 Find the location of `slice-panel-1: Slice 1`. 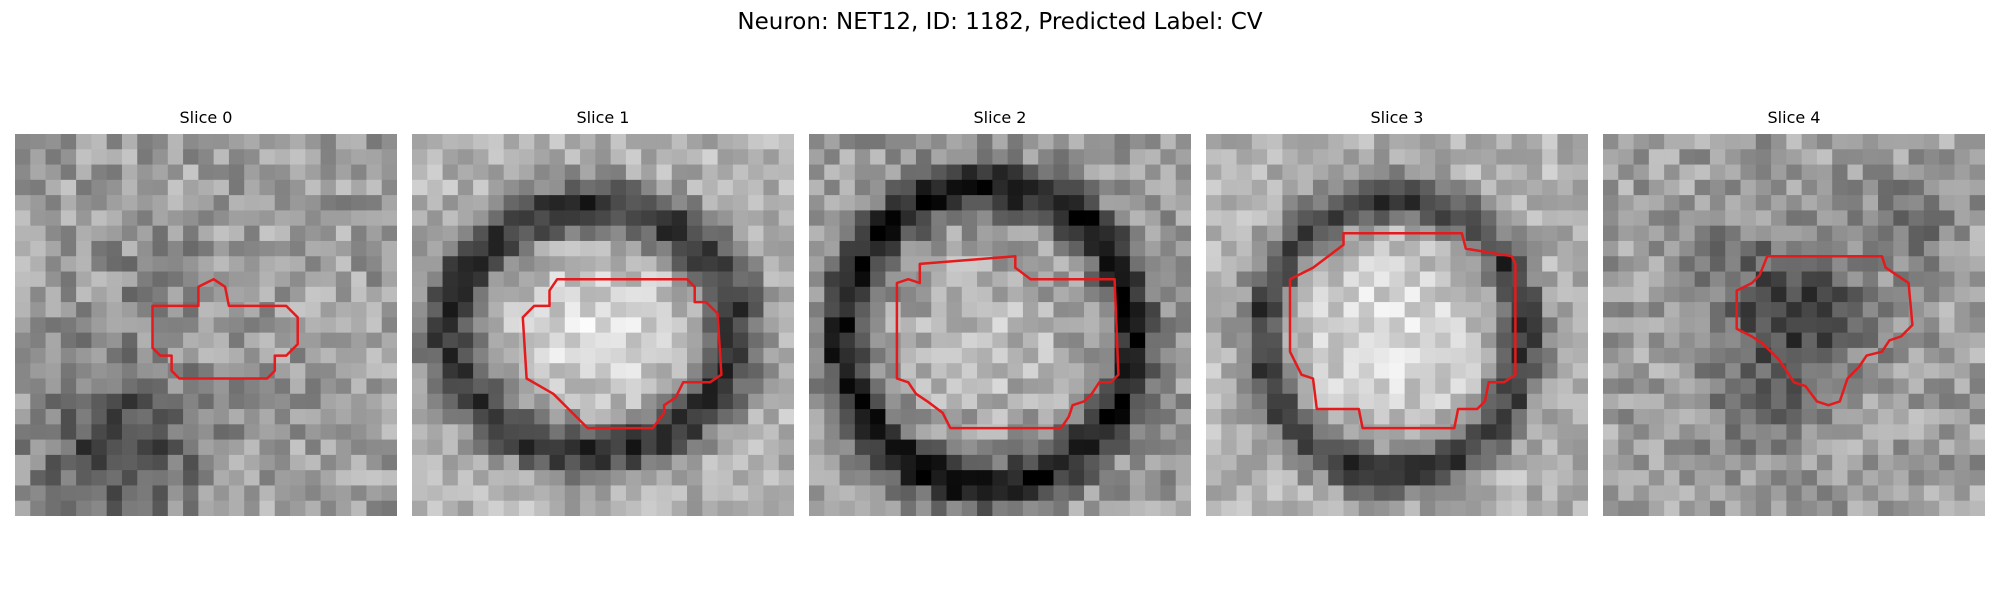

slice-panel-1: Slice 1 is located at coordinates (603, 312).